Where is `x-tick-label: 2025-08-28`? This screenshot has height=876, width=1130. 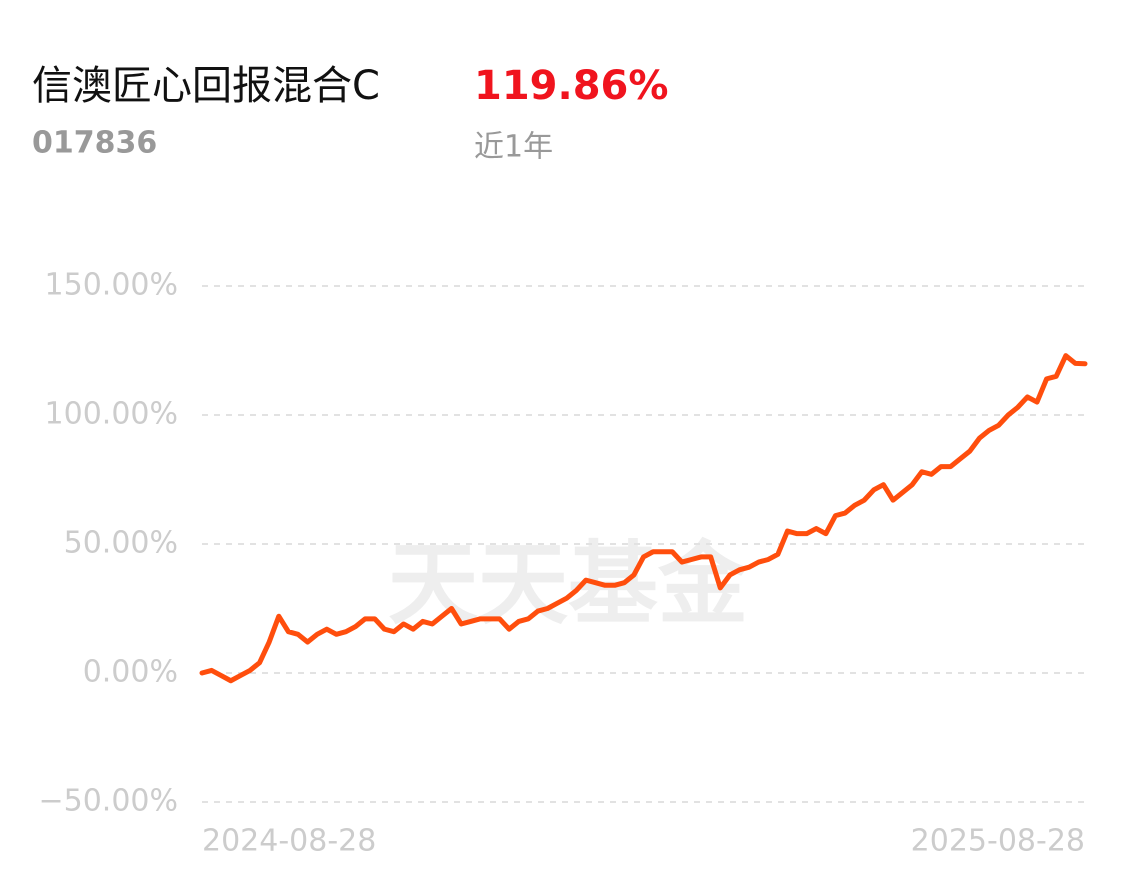
x-tick-label: 2025-08-28 is located at coordinates (998, 841).